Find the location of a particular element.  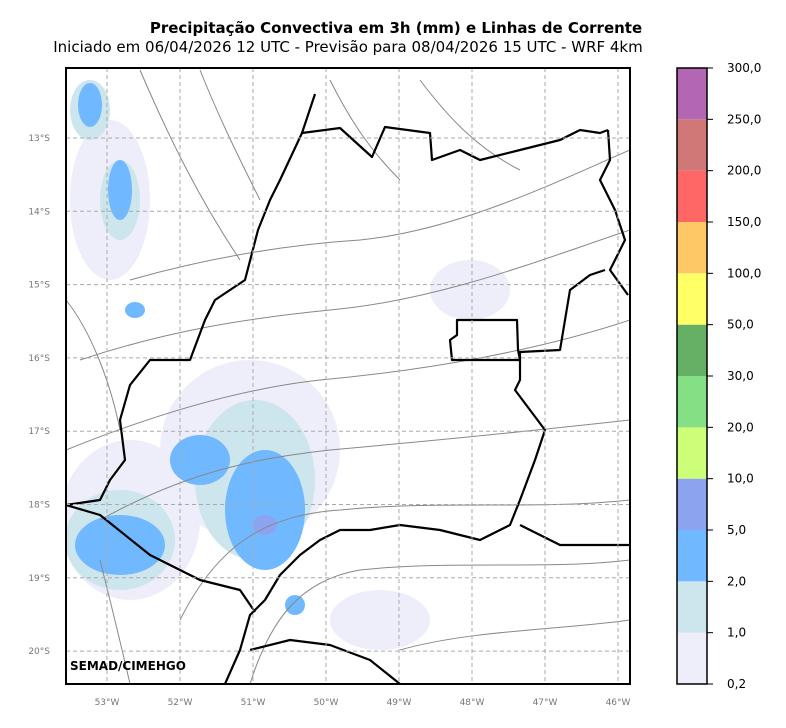

longitude-label: 46°W is located at coordinates (618, 703).